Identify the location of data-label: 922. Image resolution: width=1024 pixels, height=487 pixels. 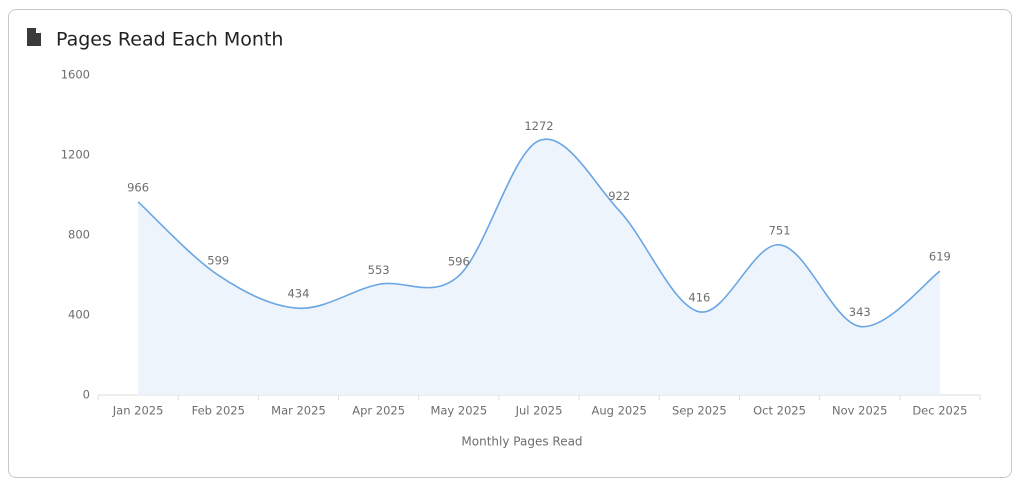
(619, 196).